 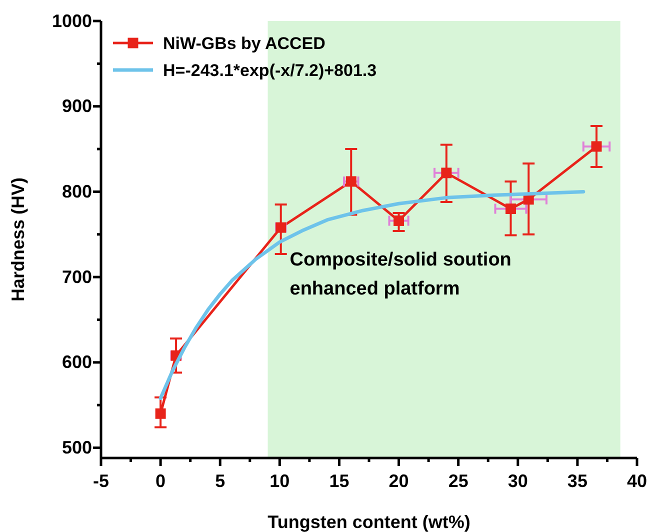 What do you see at coordinates (280, 480) in the screenshot?
I see `x-tick-label: 10` at bounding box center [280, 480].